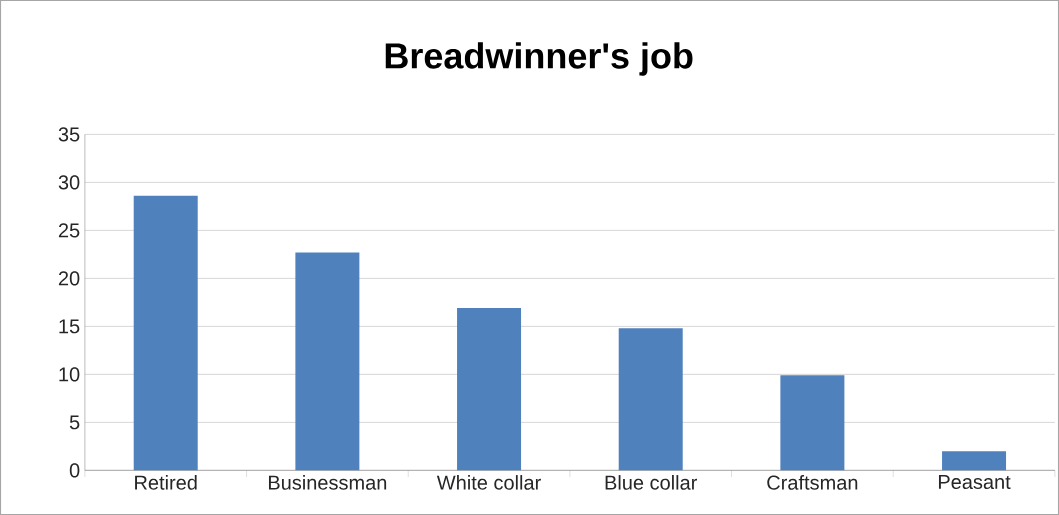  Describe the element at coordinates (539, 59) in the screenshot. I see `chart-title: Breadwinner's job` at that location.